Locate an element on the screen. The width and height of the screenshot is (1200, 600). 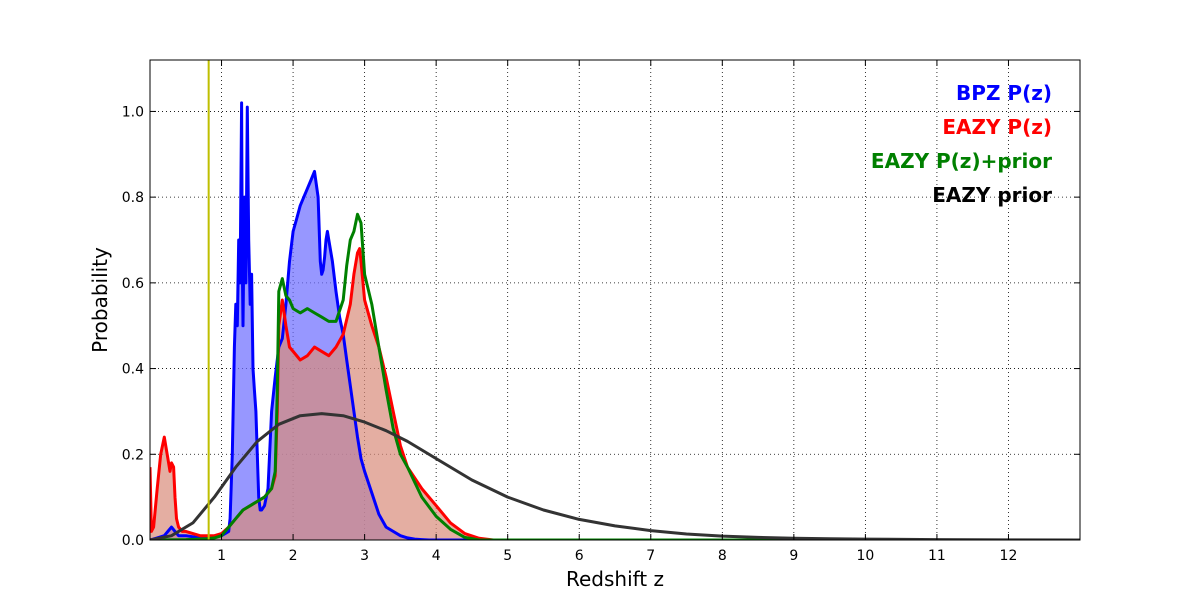
legend-entry-eazy-prior: EAZY prior is located at coordinates (992, 195).